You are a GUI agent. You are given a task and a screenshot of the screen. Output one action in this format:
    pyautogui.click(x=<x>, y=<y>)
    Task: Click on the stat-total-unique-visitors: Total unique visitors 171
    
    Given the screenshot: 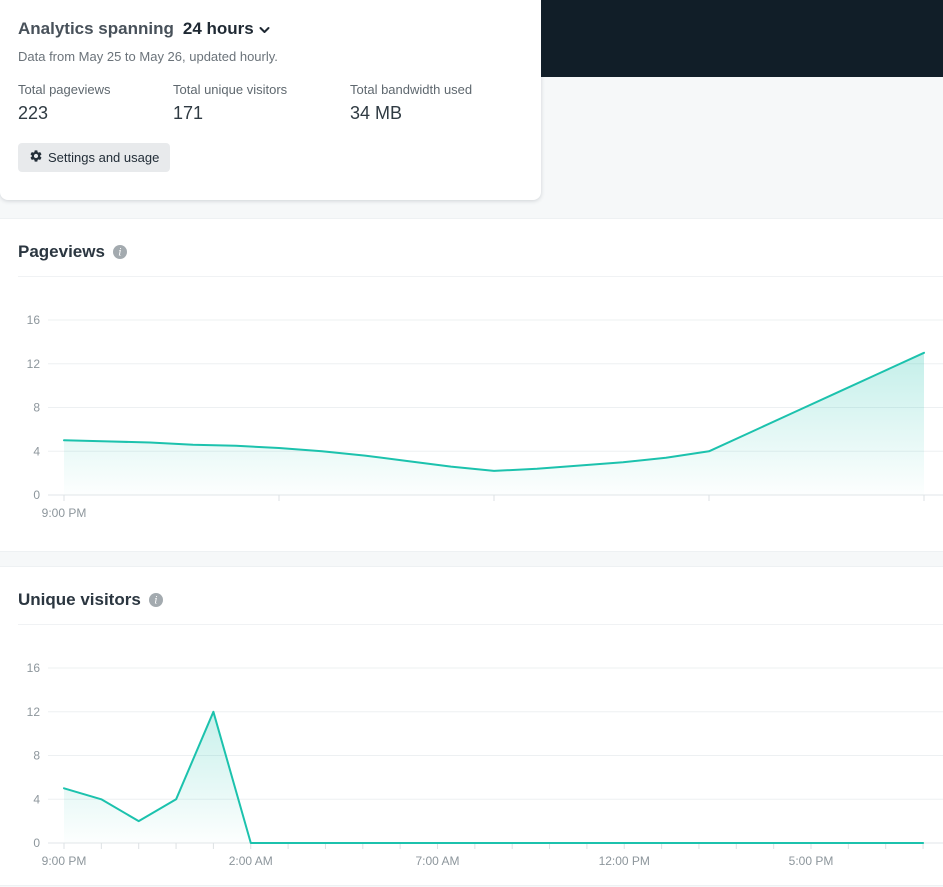 What is the action you would take?
    pyautogui.click(x=261, y=103)
    